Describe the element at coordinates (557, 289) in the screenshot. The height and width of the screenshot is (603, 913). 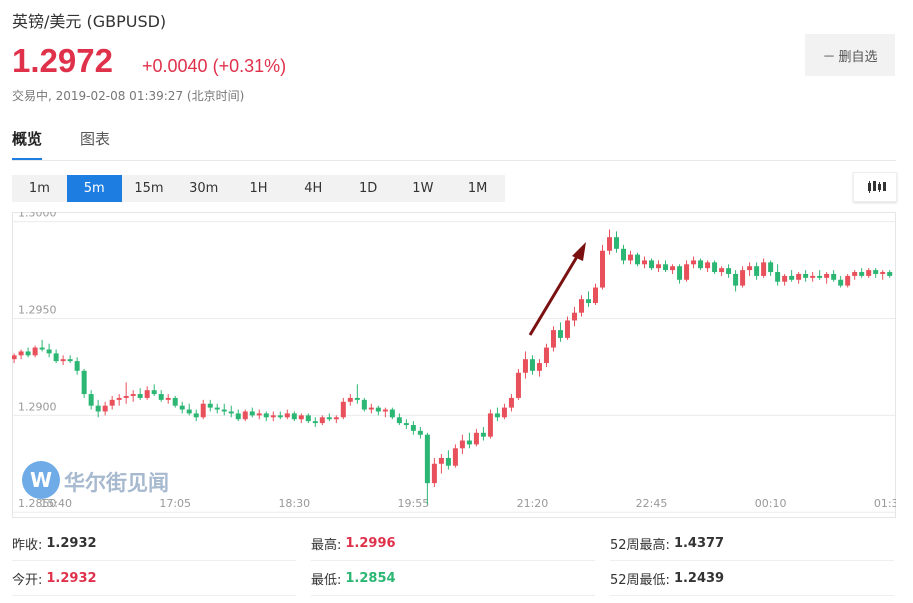
I see `annotation-arrow` at that location.